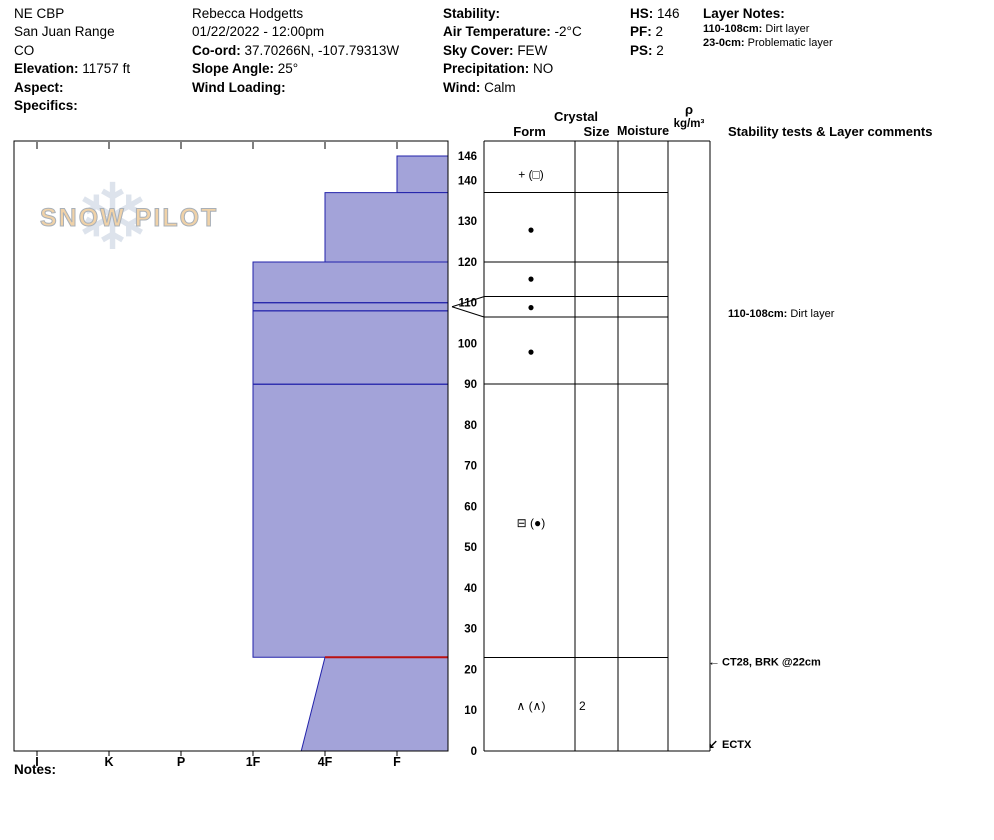 This screenshot has width=994, height=840. I want to click on depth-label: 30, so click(470, 630).